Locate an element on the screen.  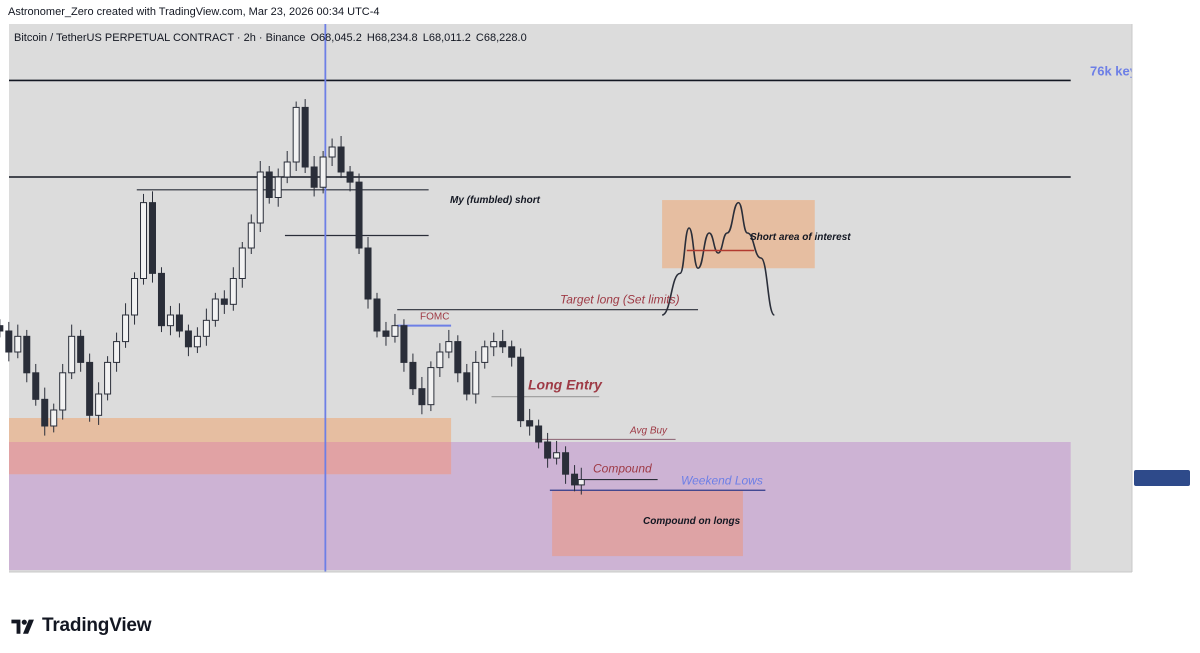
zone-label-short-area: Short area of interest is located at coordinates (800, 237).